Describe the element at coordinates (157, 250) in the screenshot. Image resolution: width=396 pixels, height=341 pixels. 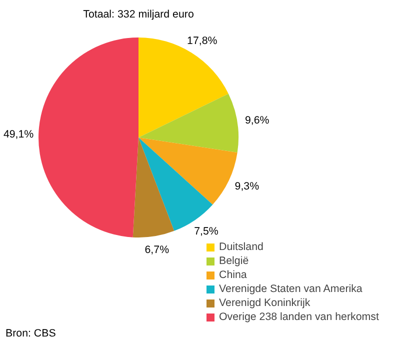
I see `data-label: 6,7%` at that location.